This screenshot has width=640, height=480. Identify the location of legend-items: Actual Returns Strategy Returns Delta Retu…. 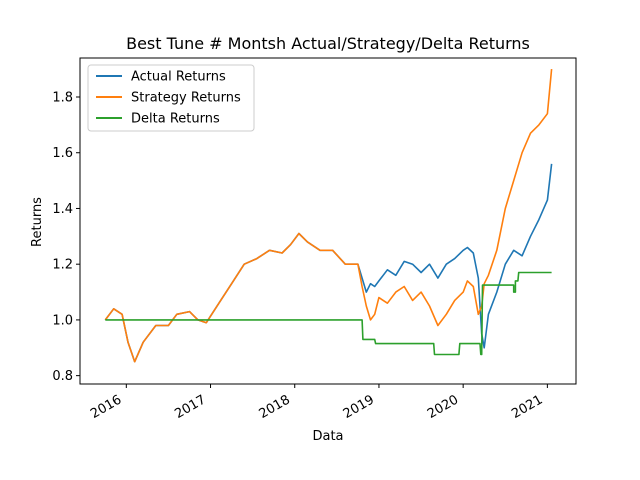
(168, 98).